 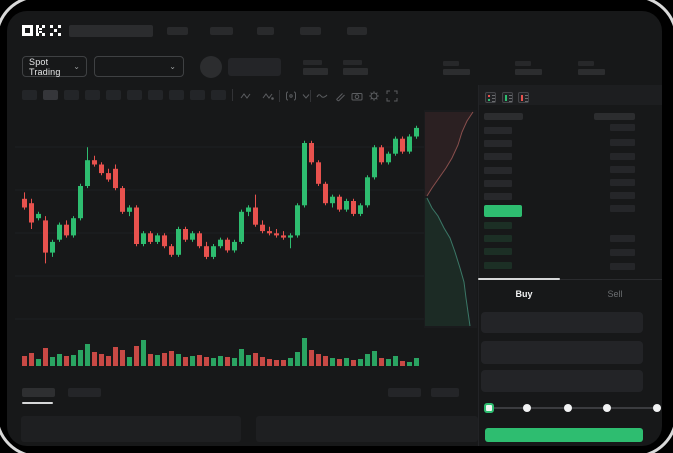 What do you see at coordinates (37, 403) in the screenshot?
I see `bottom-active-tab-underline` at bounding box center [37, 403].